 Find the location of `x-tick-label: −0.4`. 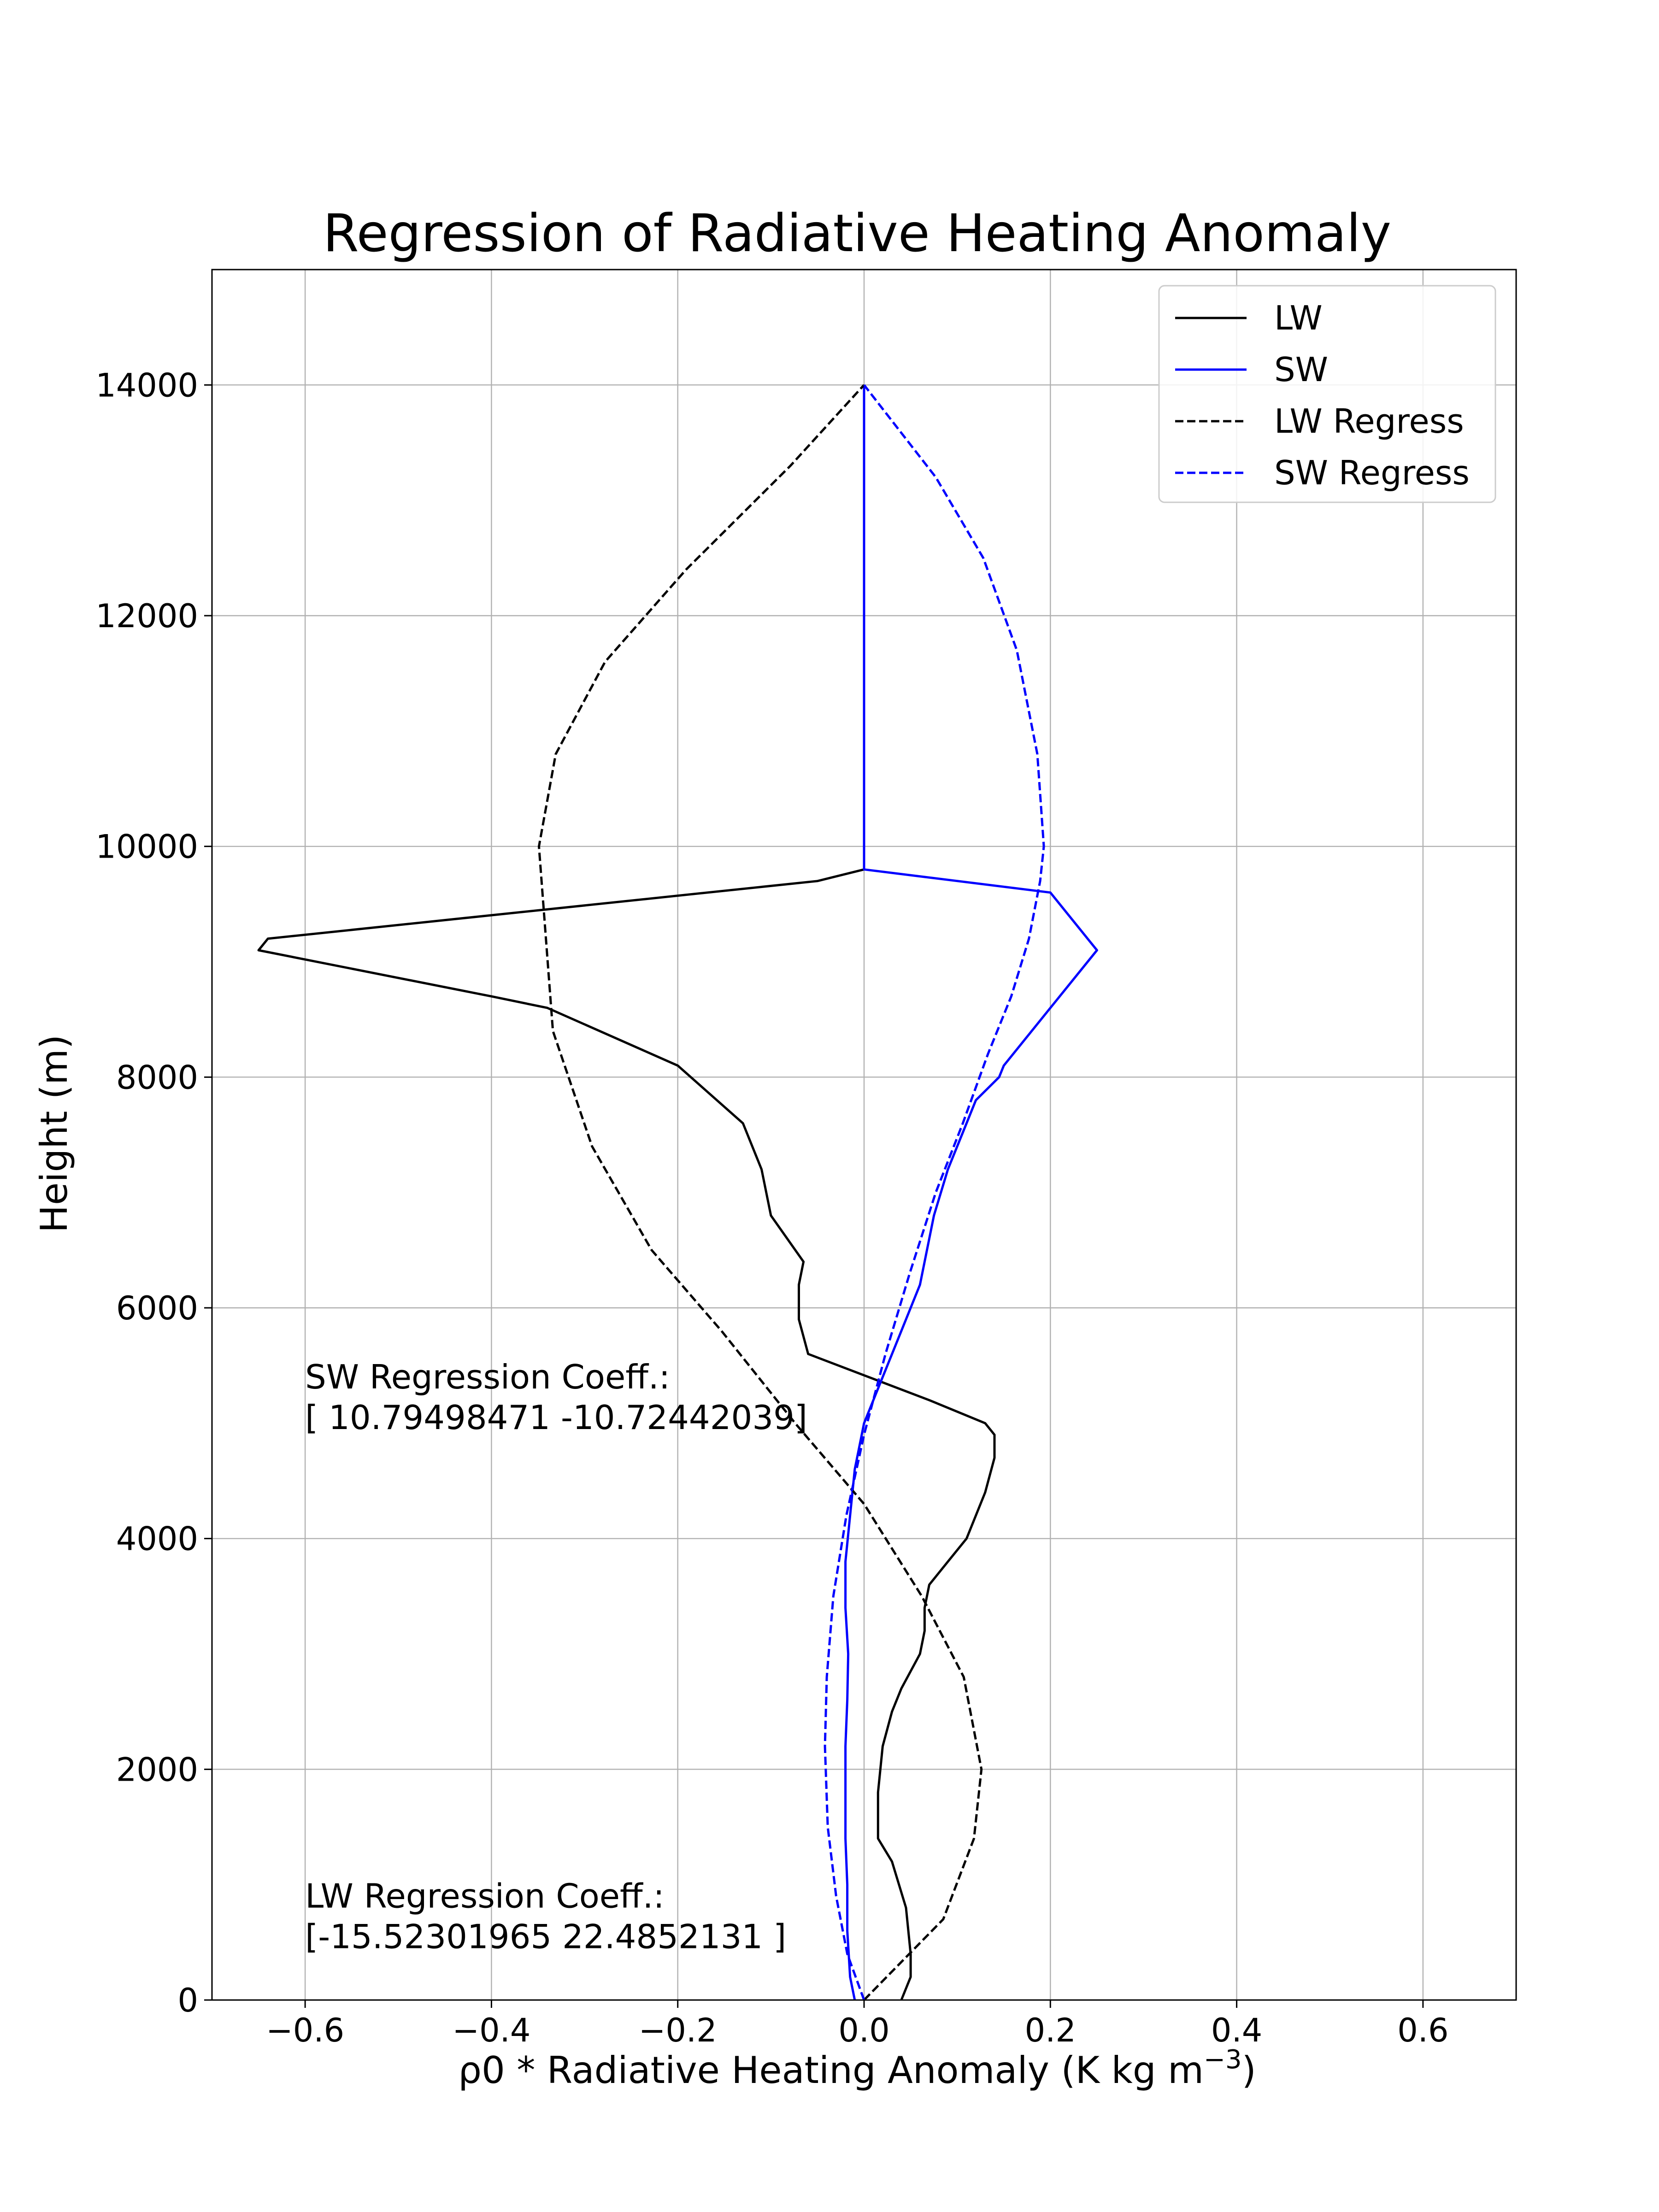

x-tick-label: −0.4 is located at coordinates (491, 2030).